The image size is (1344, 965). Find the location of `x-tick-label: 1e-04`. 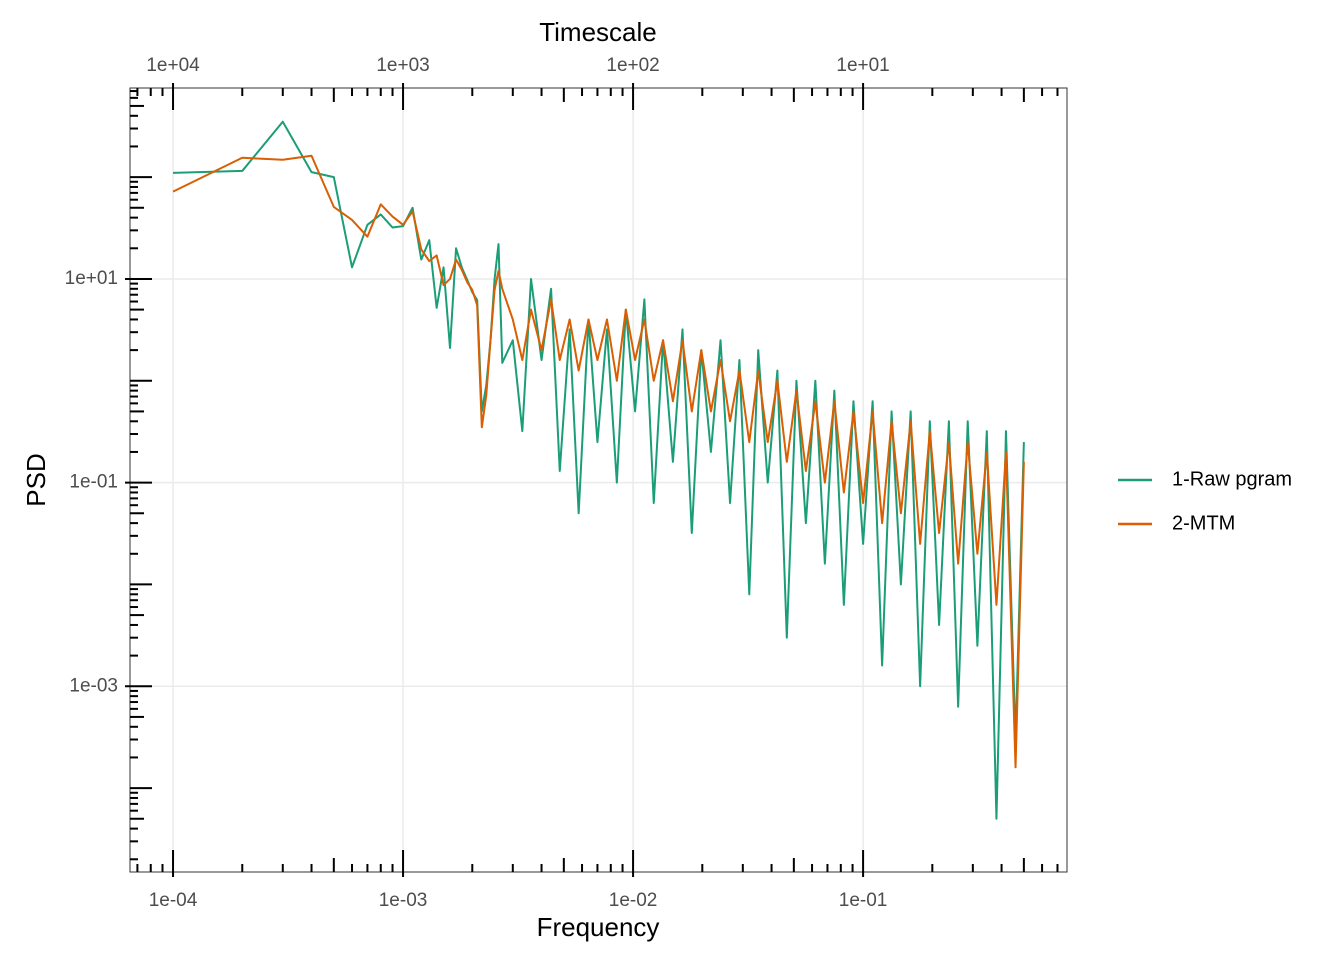

x-tick-label: 1e-04 is located at coordinates (173, 900).